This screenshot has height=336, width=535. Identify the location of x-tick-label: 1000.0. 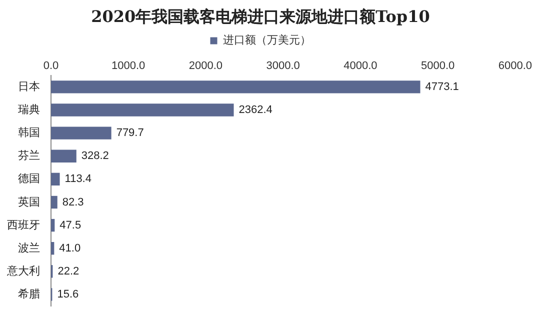
(129, 66).